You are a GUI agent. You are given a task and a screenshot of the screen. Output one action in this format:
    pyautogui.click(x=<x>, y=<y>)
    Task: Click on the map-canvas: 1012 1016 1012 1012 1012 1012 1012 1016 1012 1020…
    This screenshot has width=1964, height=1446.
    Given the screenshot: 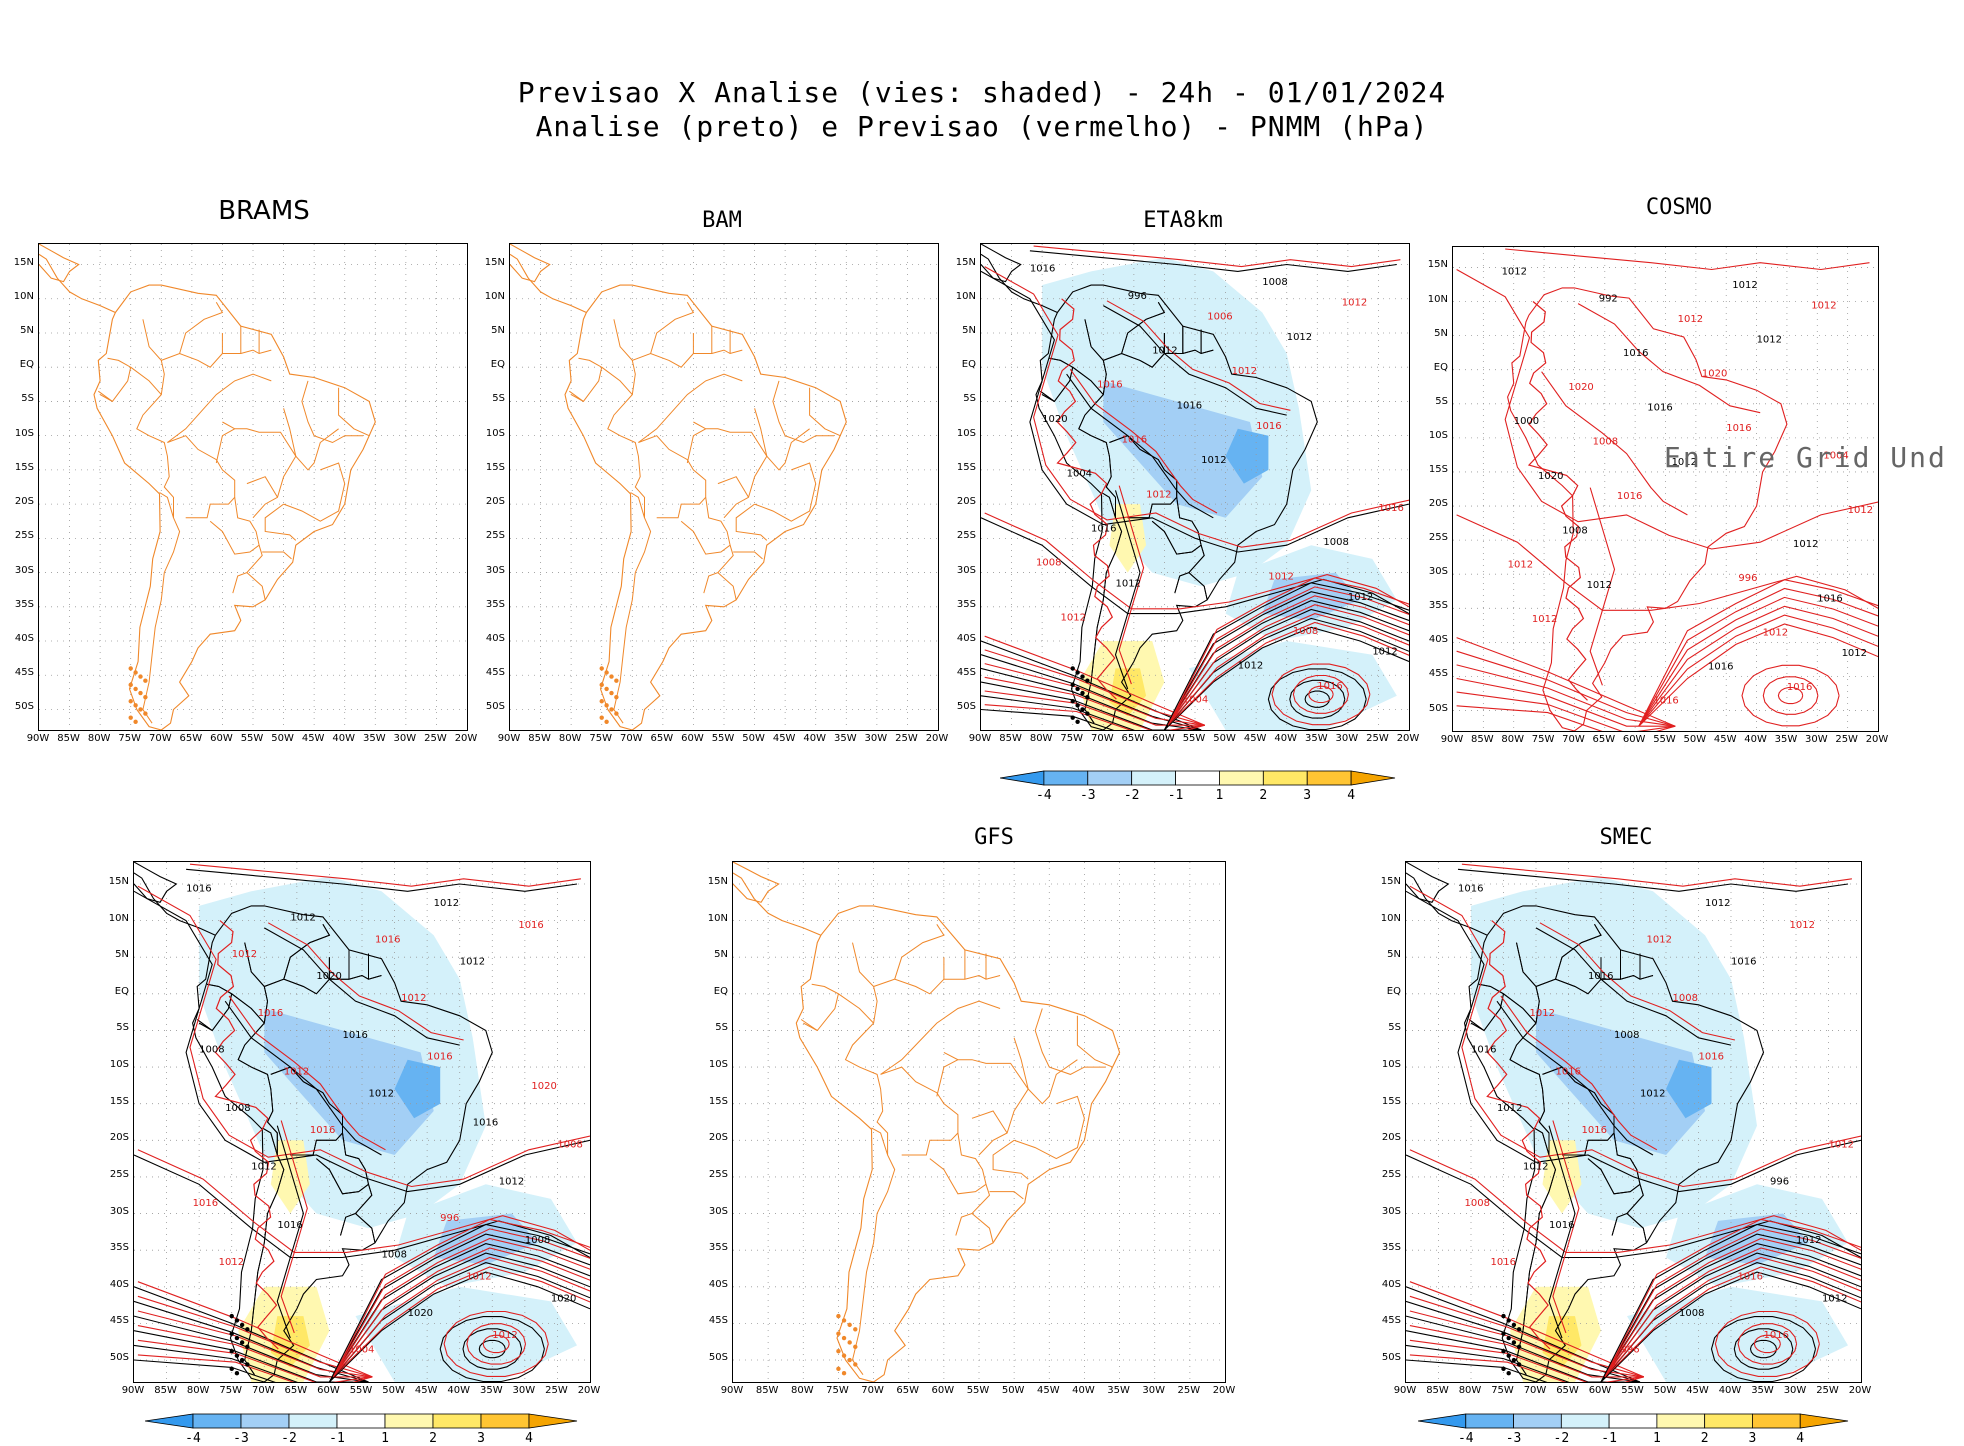 What is the action you would take?
    pyautogui.click(x=1665, y=489)
    